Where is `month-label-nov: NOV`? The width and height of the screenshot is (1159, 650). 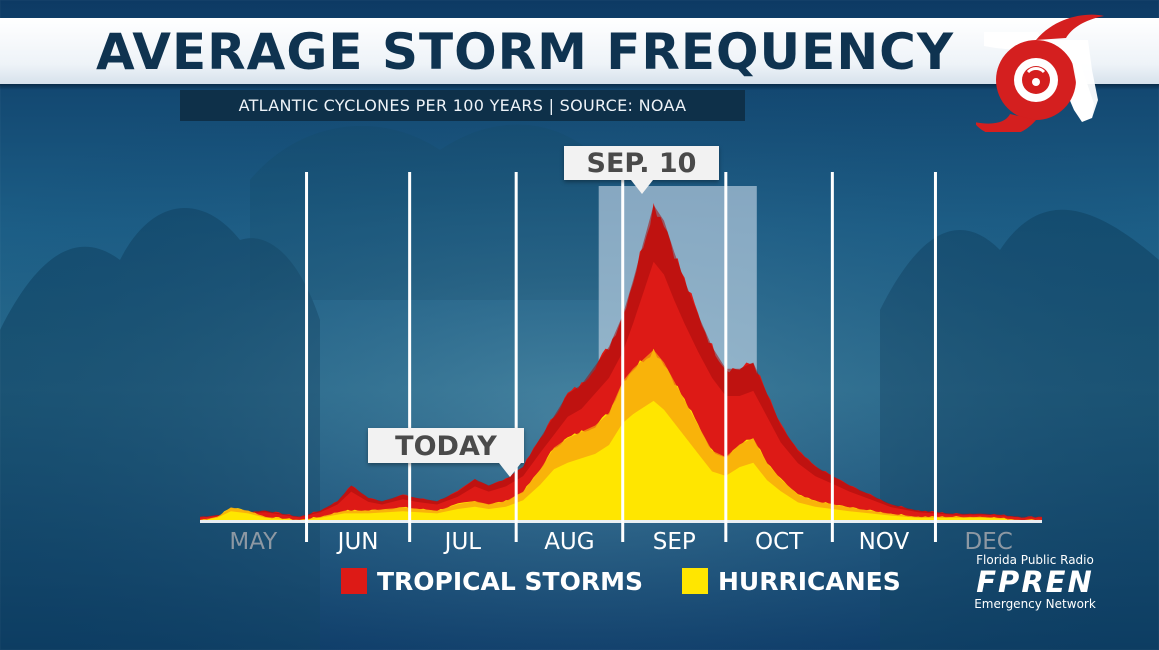 month-label-nov: NOV is located at coordinates (884, 542).